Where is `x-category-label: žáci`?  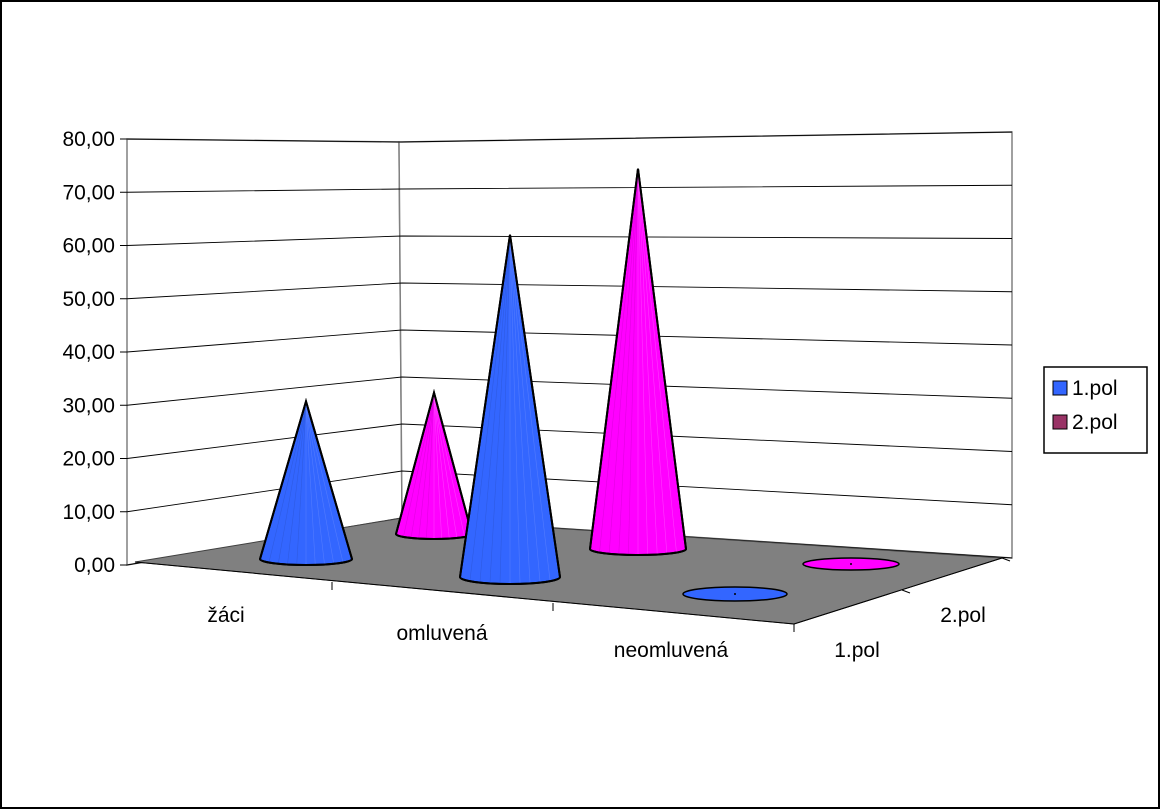
x-category-label: žáci is located at coordinates (225, 615).